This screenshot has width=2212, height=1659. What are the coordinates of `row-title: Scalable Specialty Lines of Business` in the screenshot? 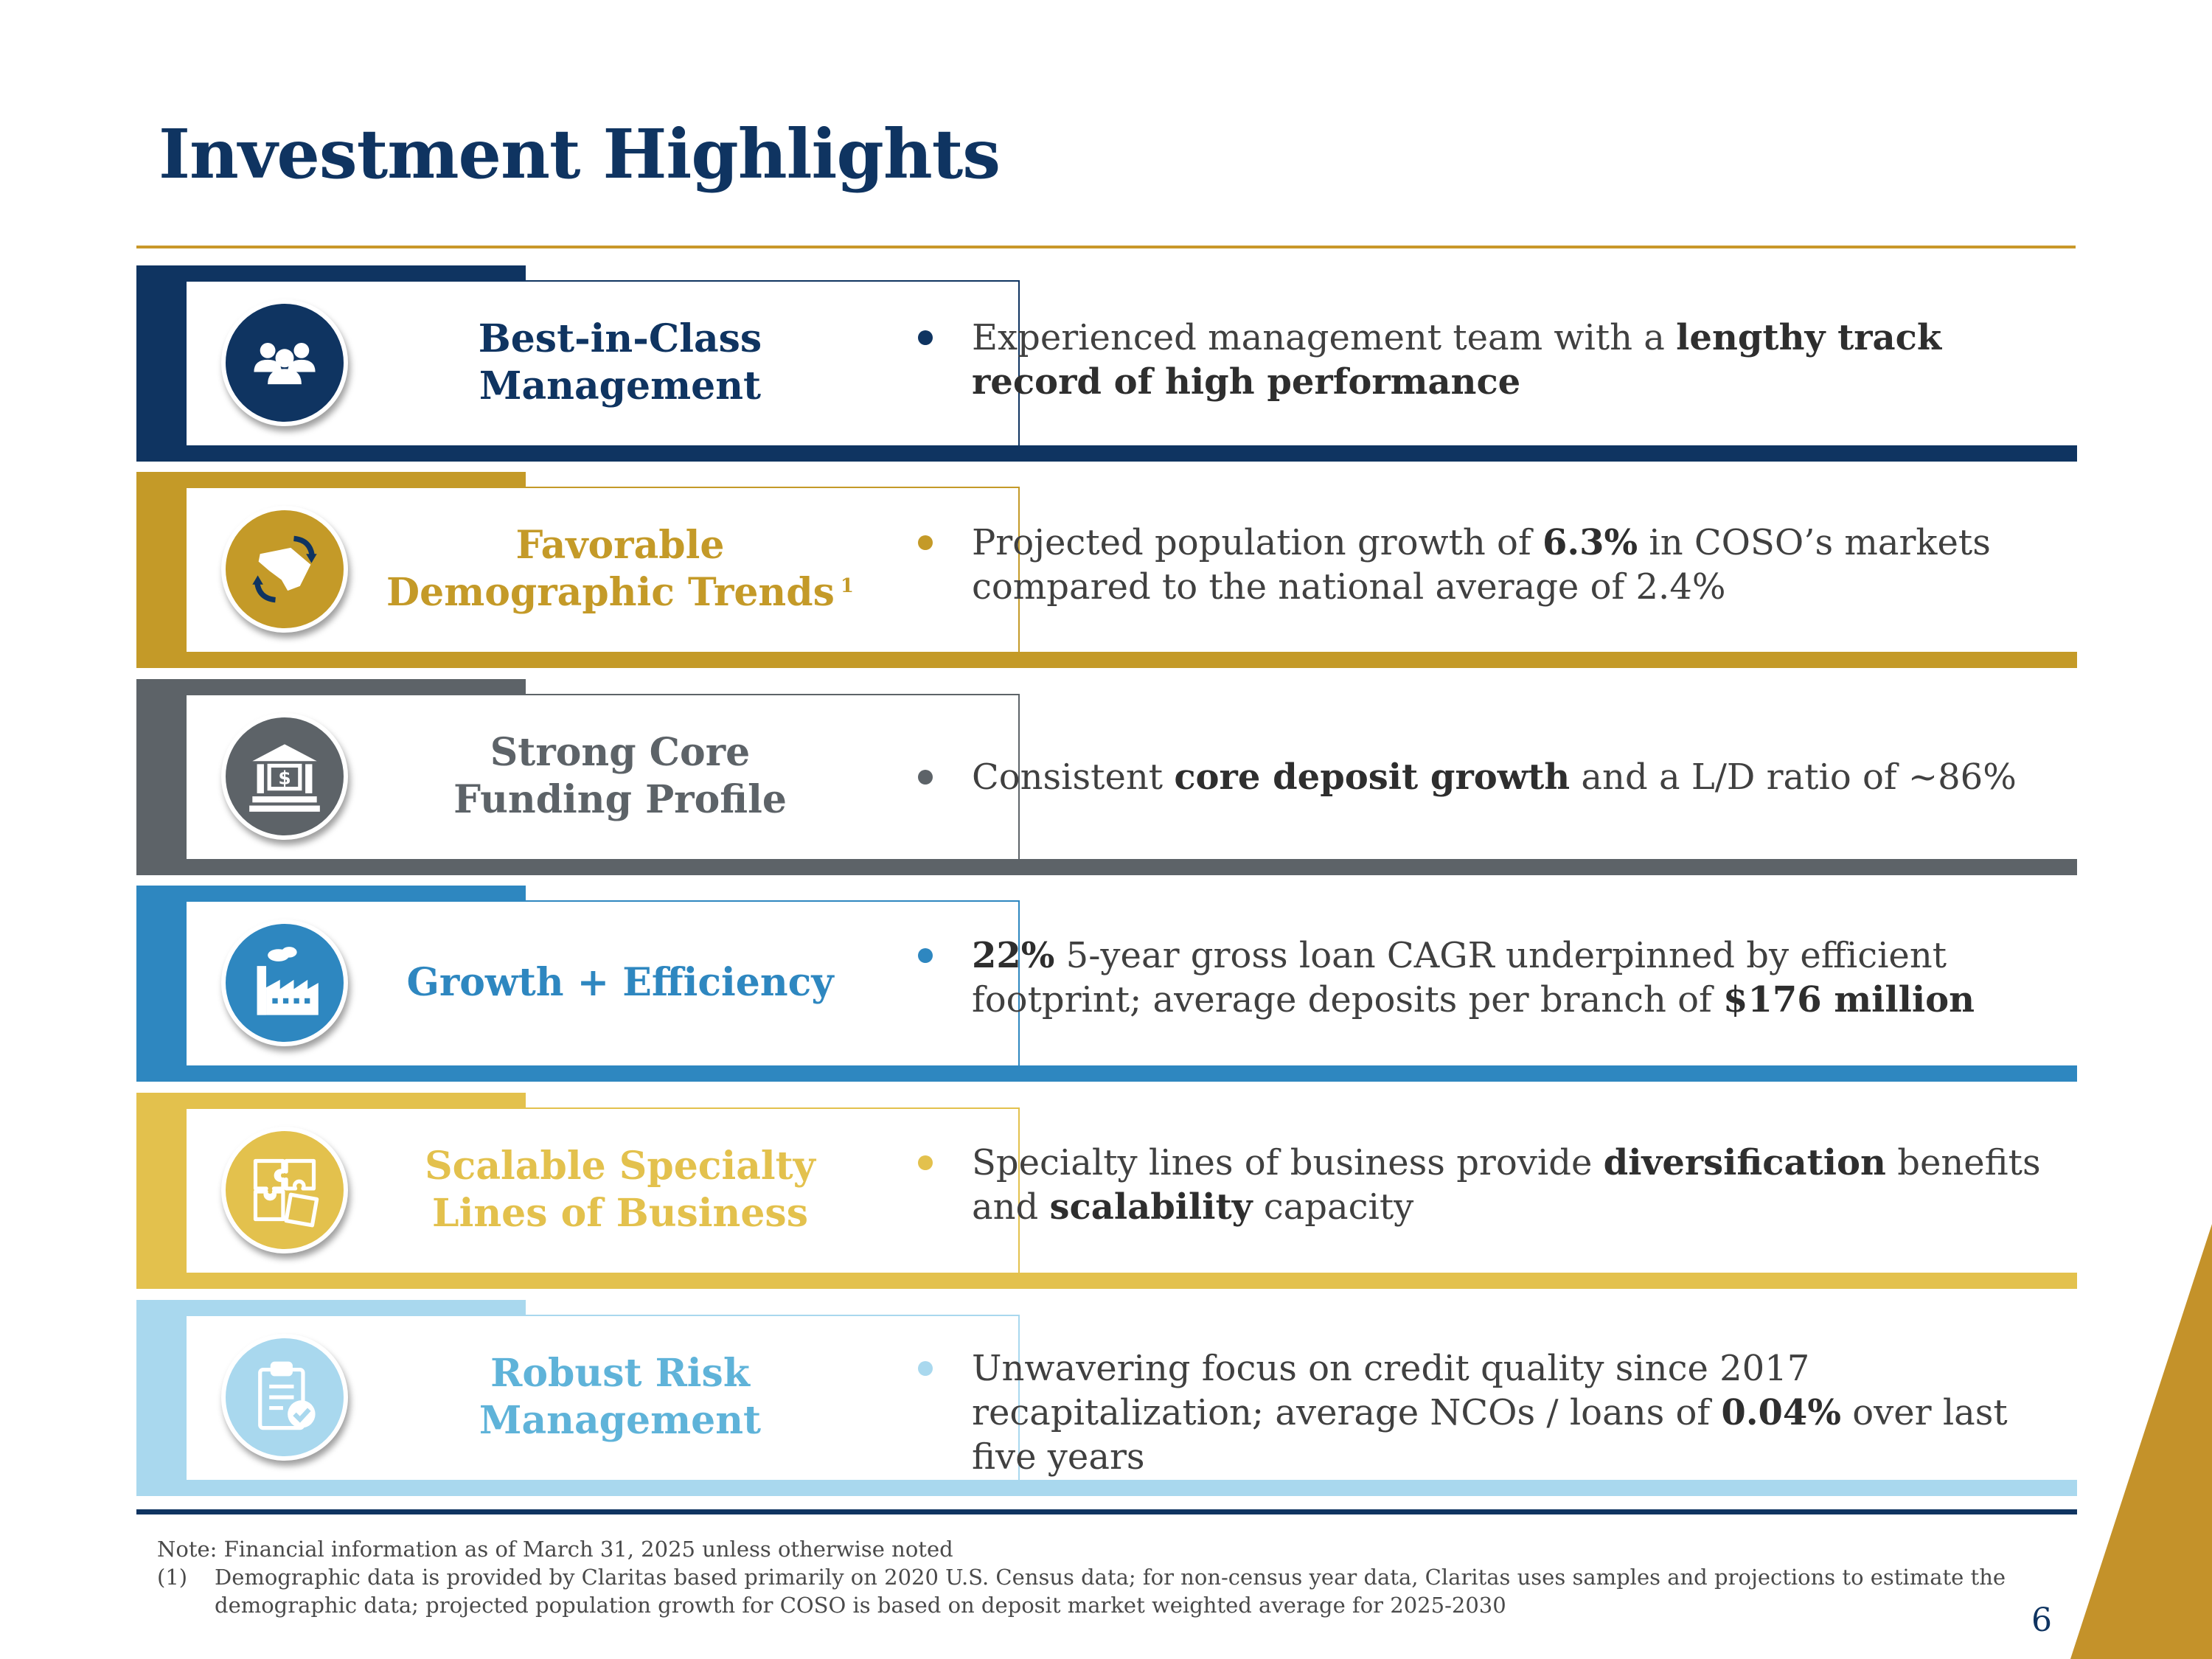 It's located at (620, 1190).